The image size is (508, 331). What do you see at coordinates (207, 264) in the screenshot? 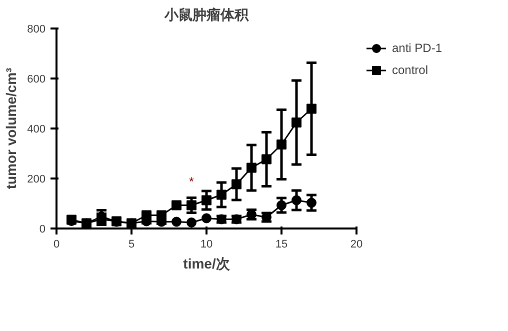
I see `x-axis-title: time/次` at bounding box center [207, 264].